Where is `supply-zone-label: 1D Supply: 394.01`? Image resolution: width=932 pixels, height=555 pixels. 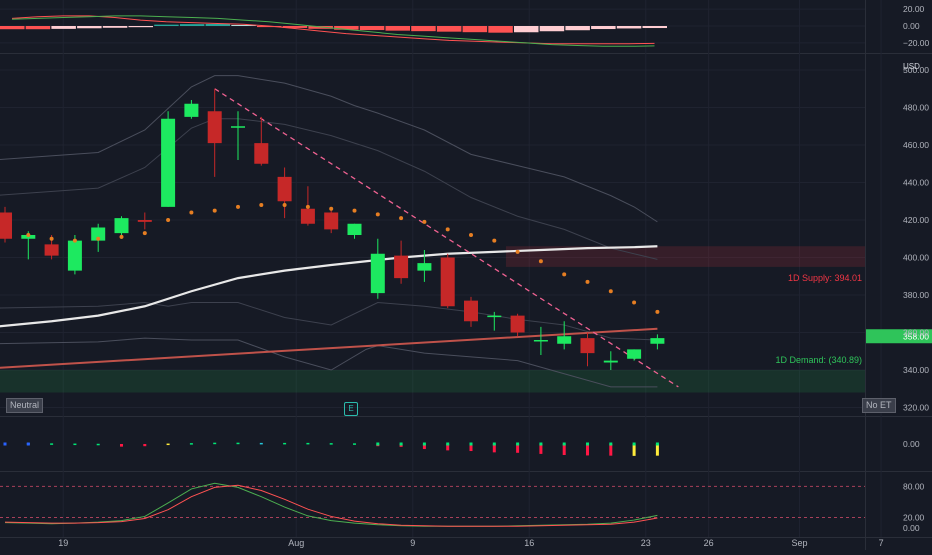 supply-zone-label: 1D Supply: 394.01 is located at coordinates (825, 278).